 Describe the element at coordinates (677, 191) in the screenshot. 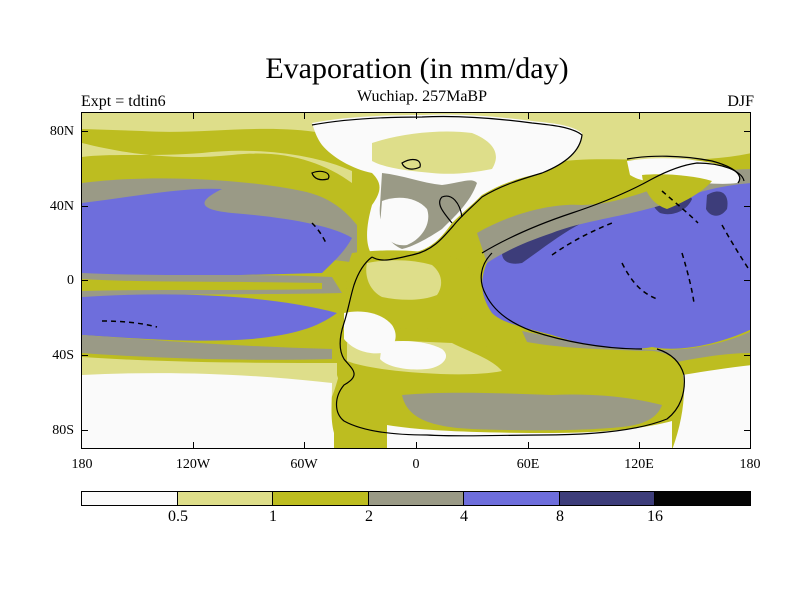

I see `north-east-land-yellow` at that location.